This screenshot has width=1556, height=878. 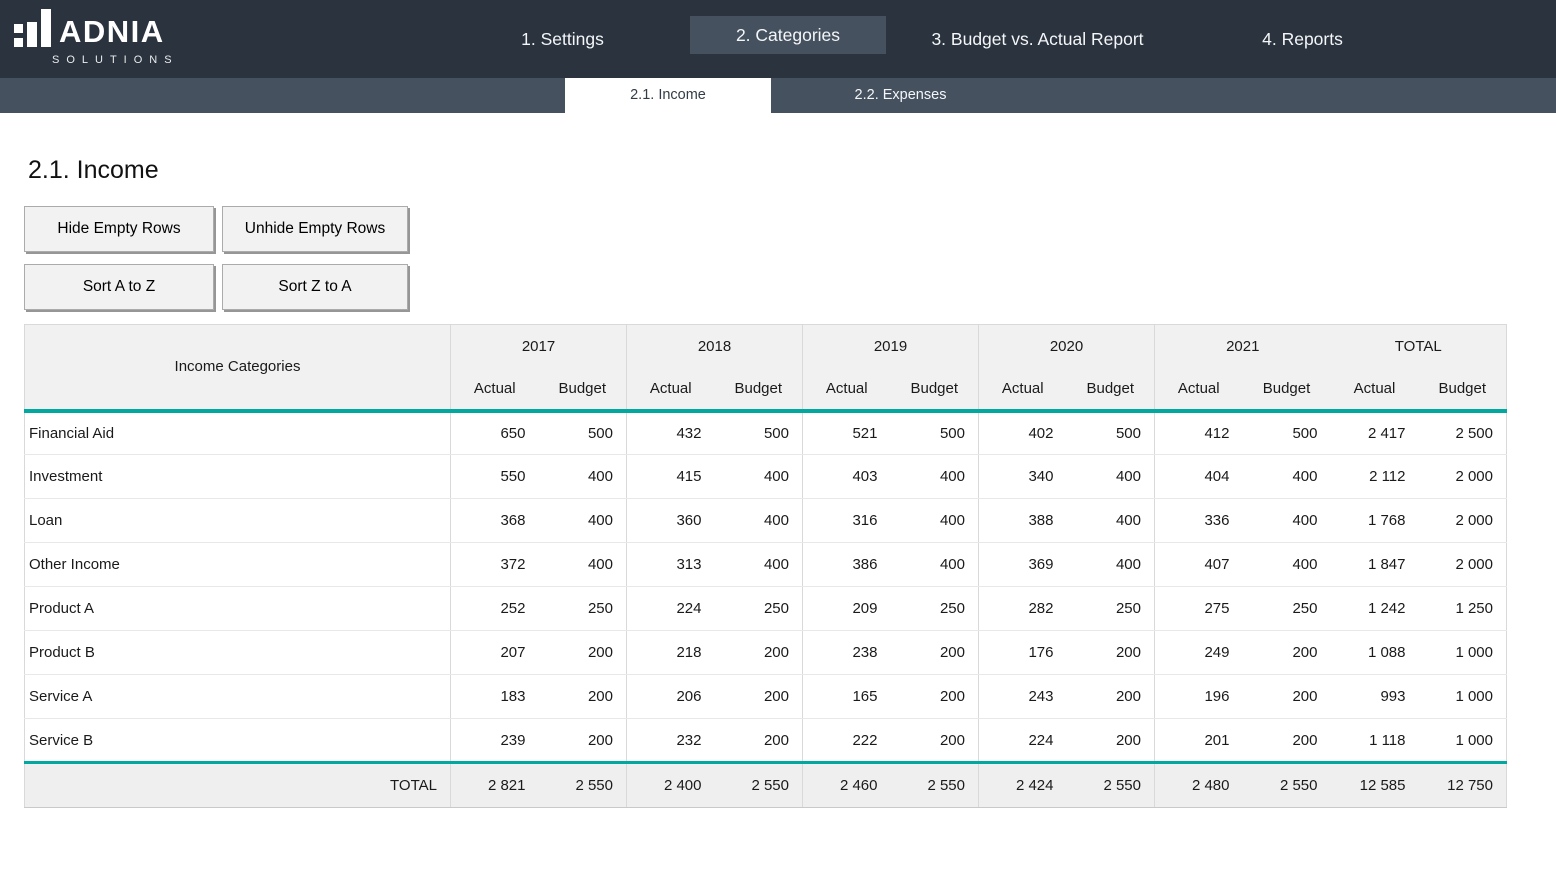 What do you see at coordinates (494, 652) in the screenshot?
I see `value-cell: 207` at bounding box center [494, 652].